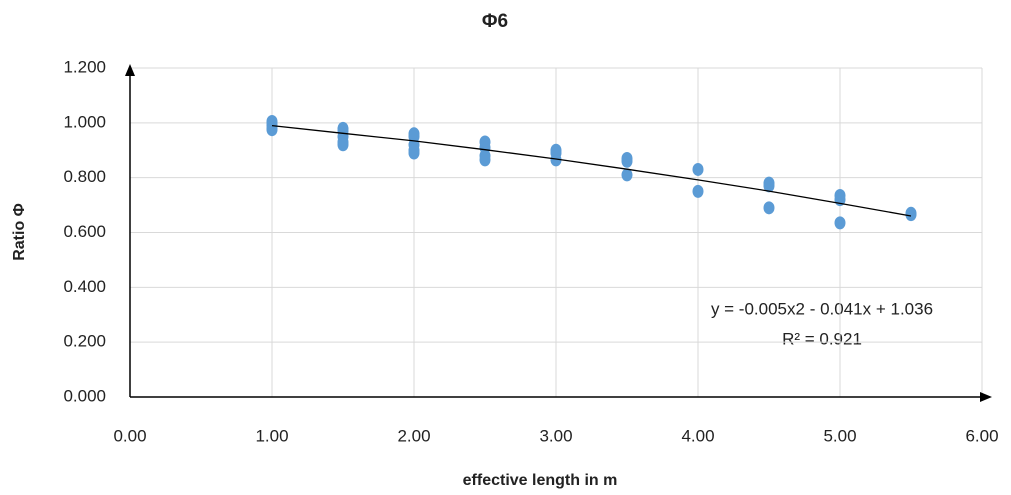 This screenshot has height=495, width=1011. What do you see at coordinates (84, 286) in the screenshot?
I see `y-tick-label: 0.400` at bounding box center [84, 286].